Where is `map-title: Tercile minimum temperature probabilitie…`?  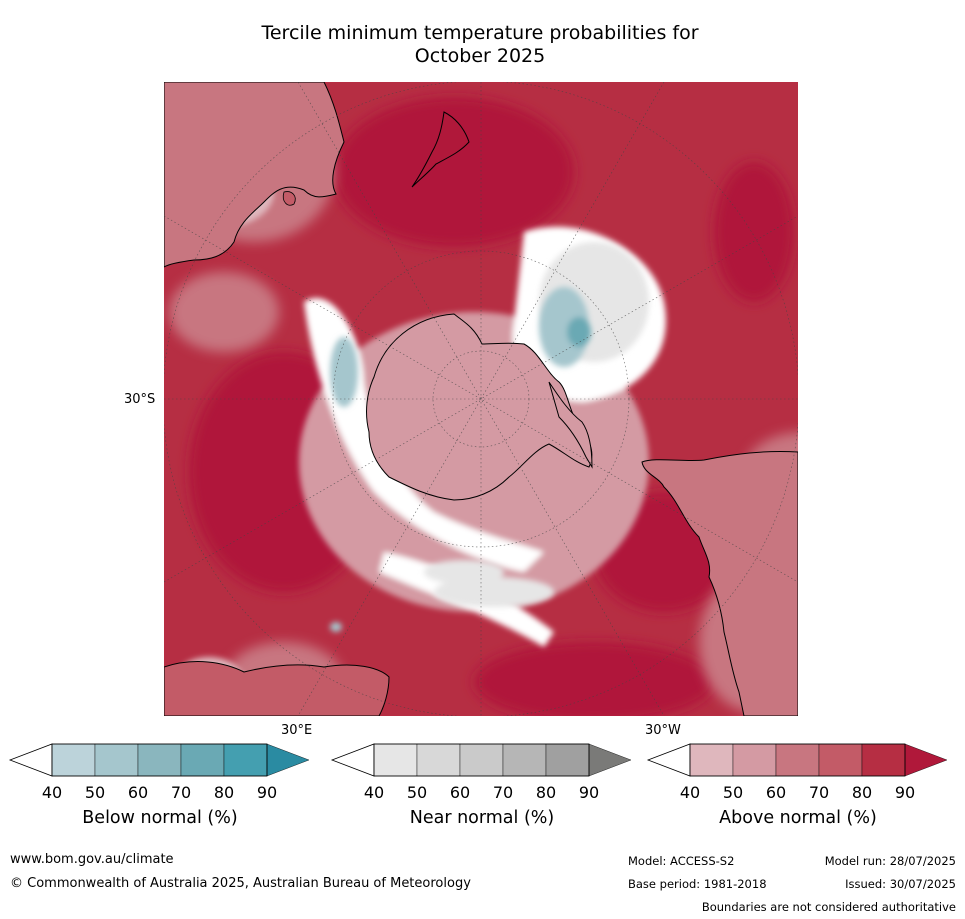
map-title: Tercile minimum temperature probabilitie… is located at coordinates (480, 45).